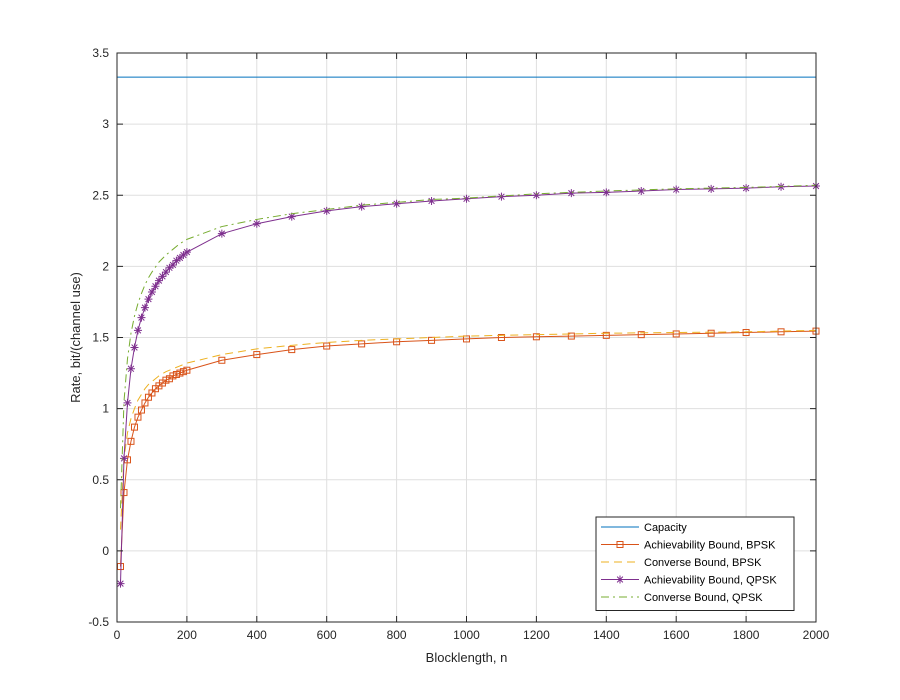 The width and height of the screenshot is (900, 700). I want to click on y-tick-label: 3, so click(105, 124).